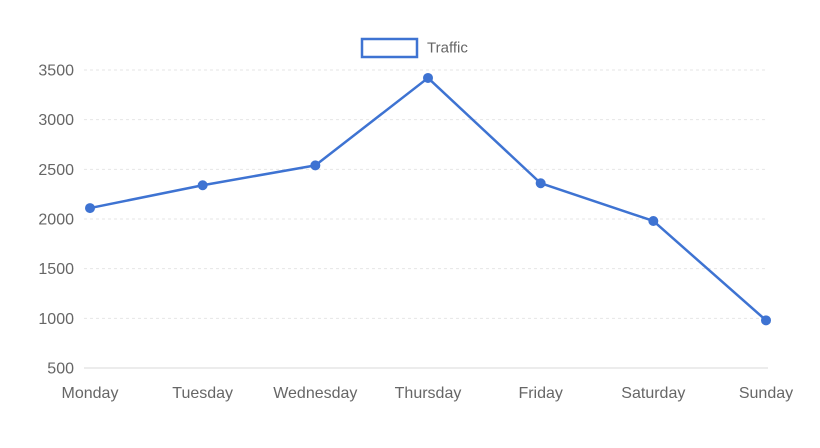  I want to click on legend-swatch, so click(389, 48).